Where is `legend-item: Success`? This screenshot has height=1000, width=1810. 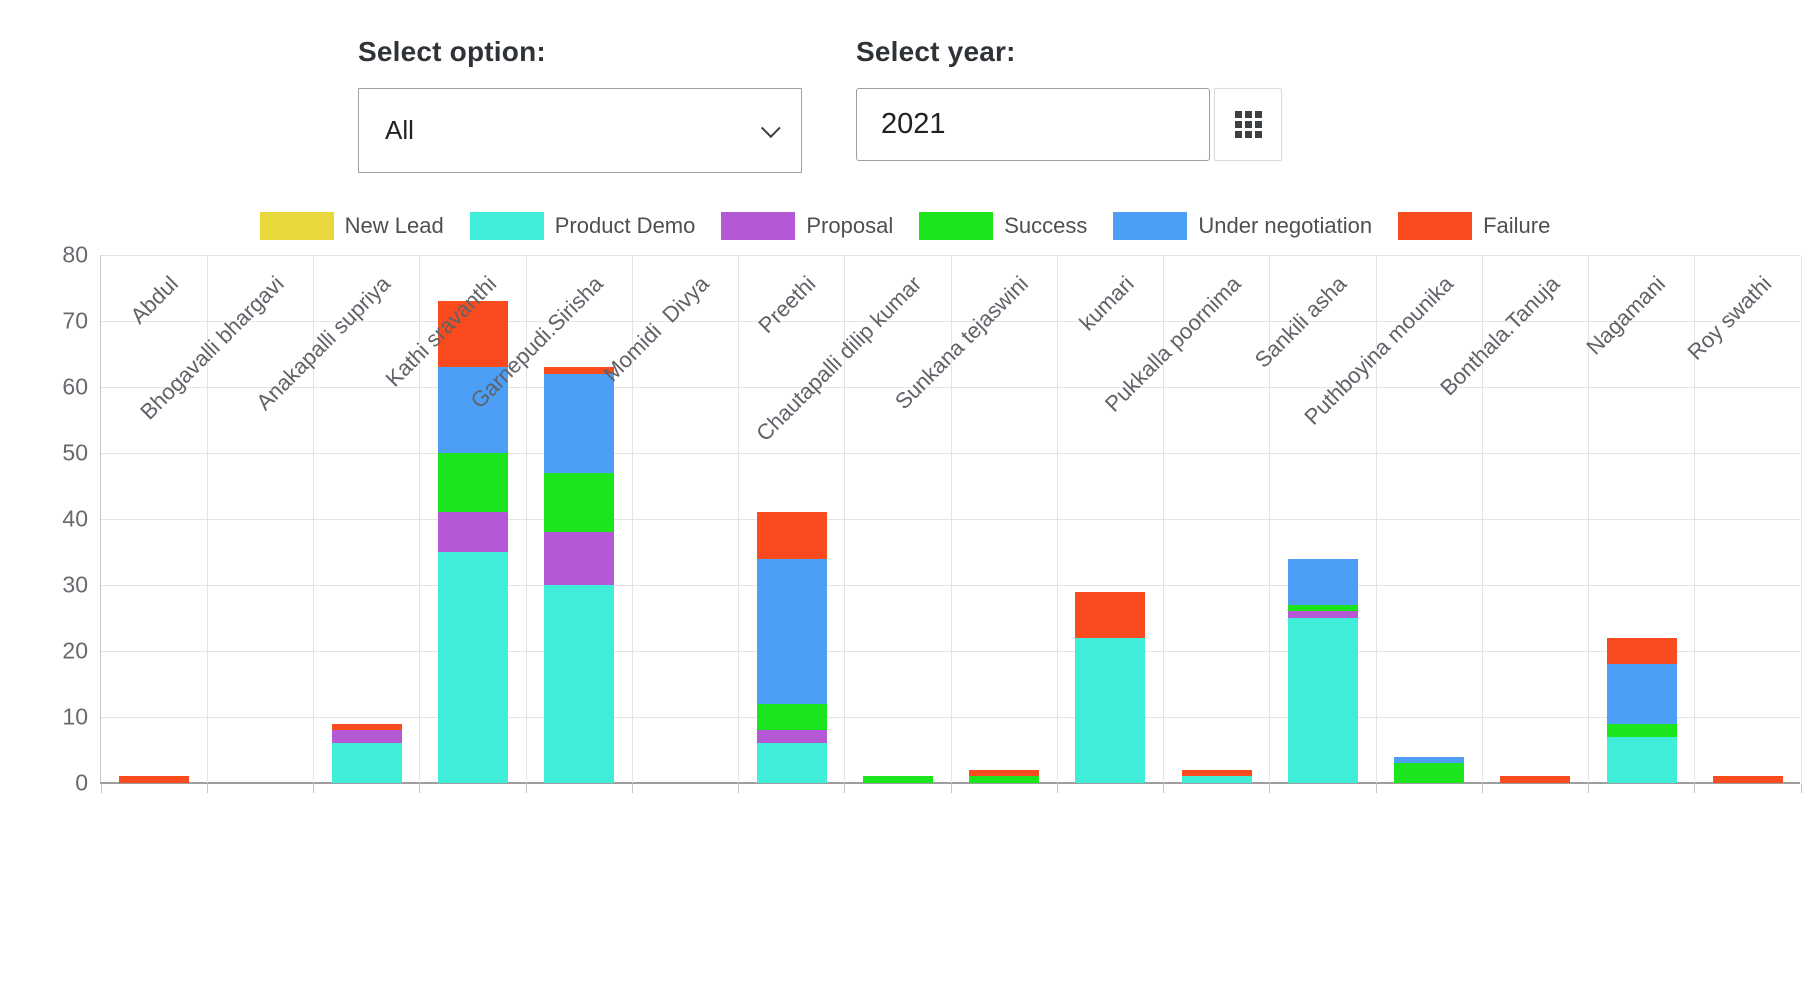 legend-item: Success is located at coordinates (1003, 226).